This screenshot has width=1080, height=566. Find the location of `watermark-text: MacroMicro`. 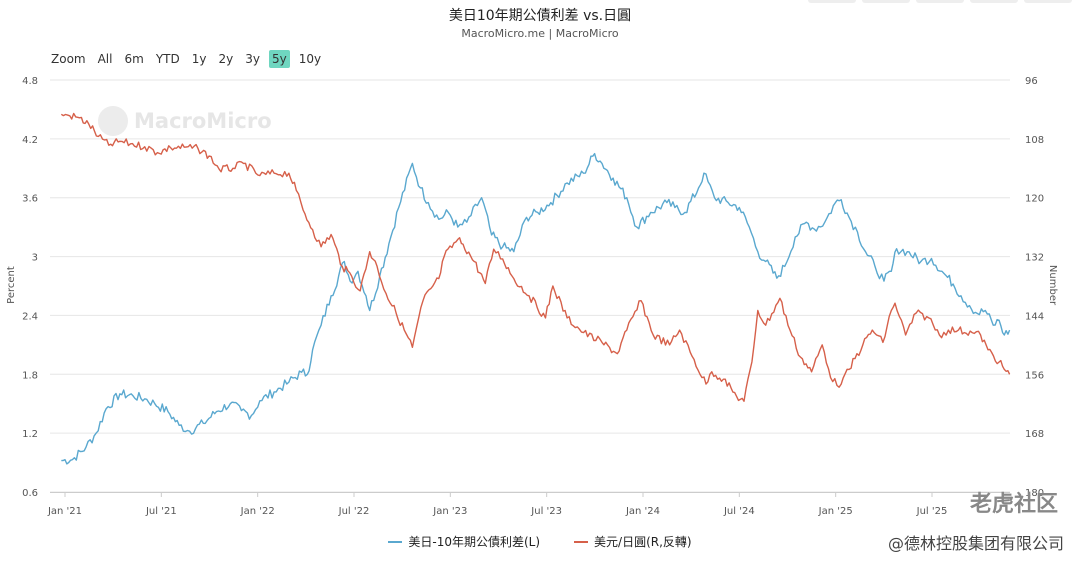

watermark-text: MacroMicro is located at coordinates (203, 121).